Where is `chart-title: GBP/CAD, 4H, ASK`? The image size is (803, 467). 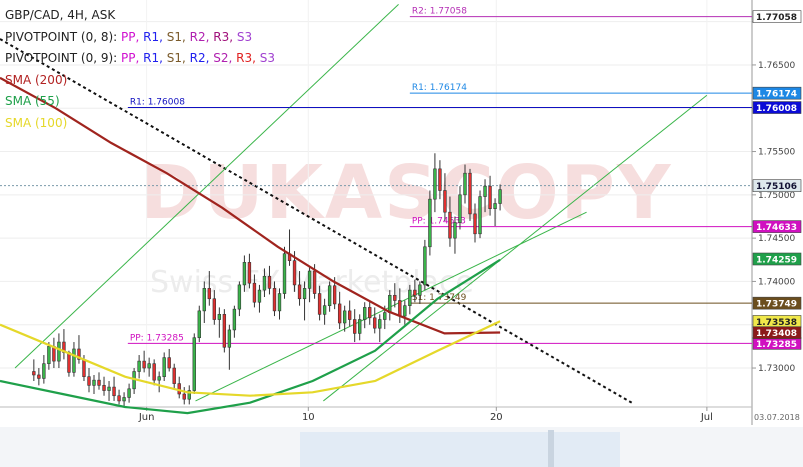
chart-title: GBP/CAD, 4H, ASK is located at coordinates (60, 15).